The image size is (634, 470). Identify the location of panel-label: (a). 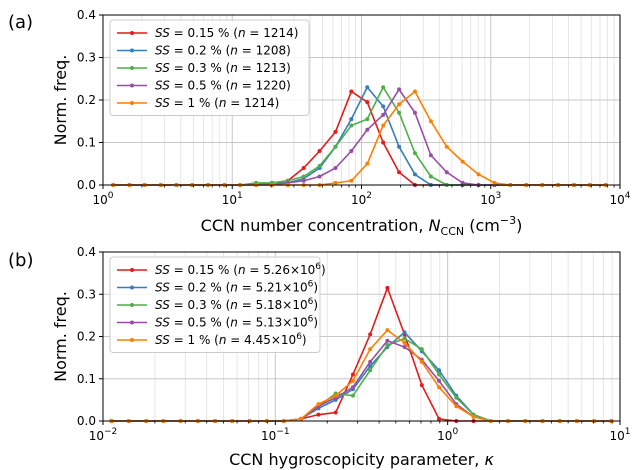
(20, 22).